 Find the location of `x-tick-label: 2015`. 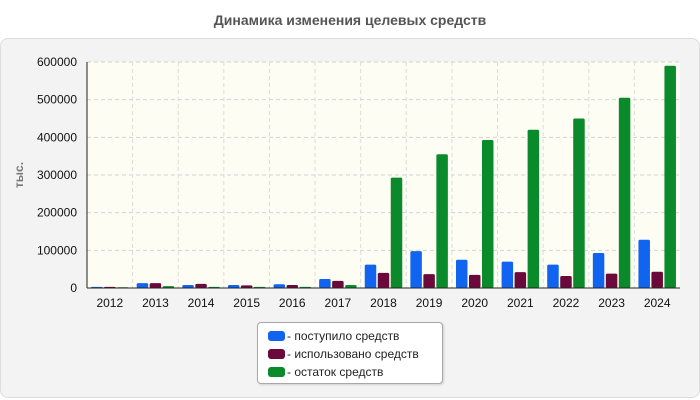

x-tick-label: 2015 is located at coordinates (246, 303).